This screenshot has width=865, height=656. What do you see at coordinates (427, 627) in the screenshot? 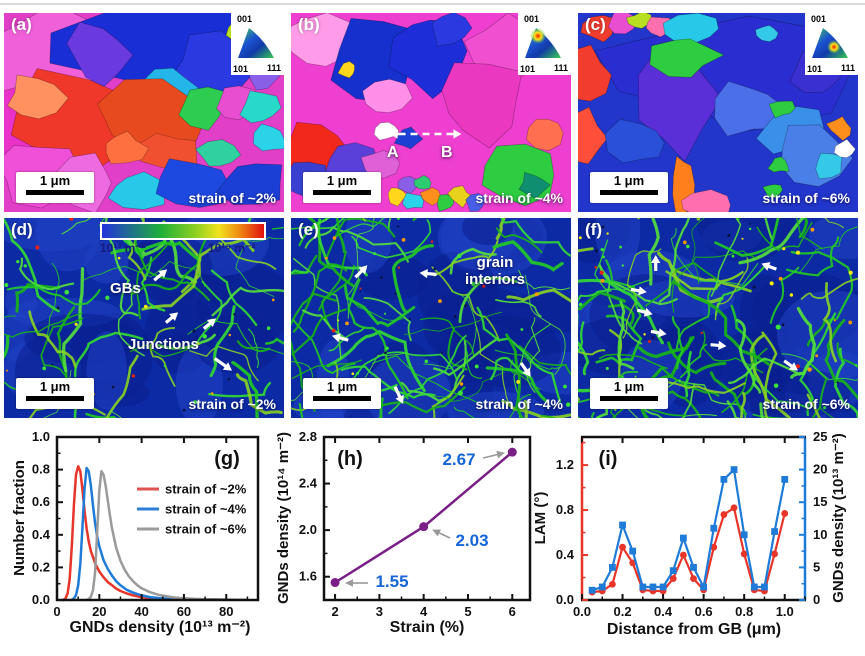
I see `svg-text: Strain (%)` at bounding box center [427, 627].